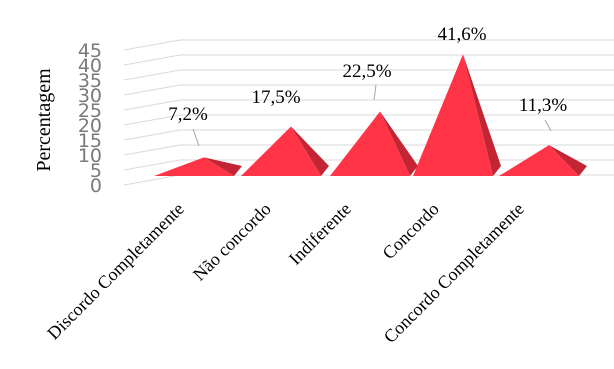 Image resolution: width=614 pixels, height=369 pixels. What do you see at coordinates (96, 171) in the screenshot?
I see `y-tick-5: 5` at bounding box center [96, 171].